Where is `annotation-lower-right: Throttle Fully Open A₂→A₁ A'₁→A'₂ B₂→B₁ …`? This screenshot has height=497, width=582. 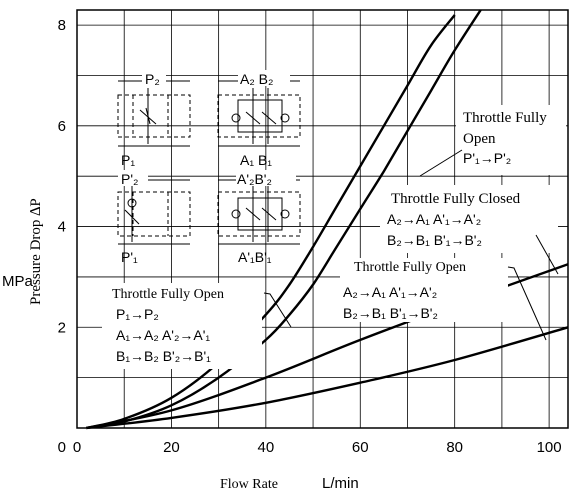
annotation-lower-right: Throttle Fully Open A₂→A₁ A'₁→A'₂ B₂→B₁ … is located at coordinates (443, 299).